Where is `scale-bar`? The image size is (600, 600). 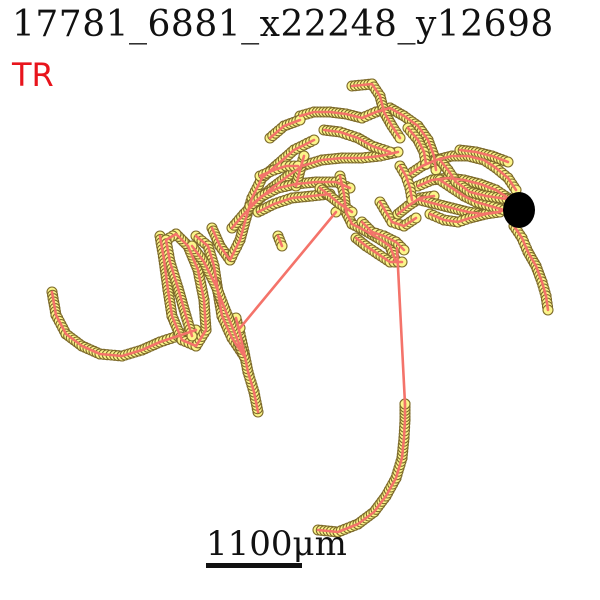
scale-bar is located at coordinates (254, 565).